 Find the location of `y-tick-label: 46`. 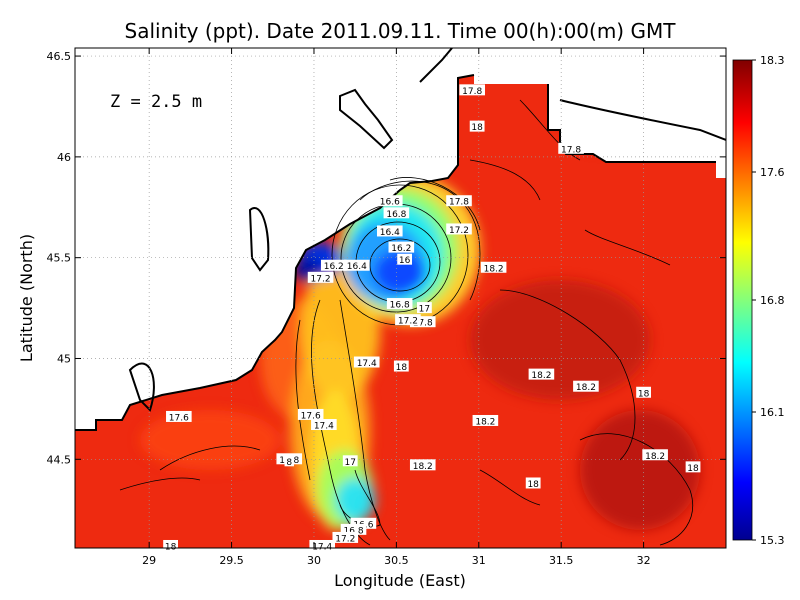

y-tick-label: 46 is located at coordinates (64, 157).